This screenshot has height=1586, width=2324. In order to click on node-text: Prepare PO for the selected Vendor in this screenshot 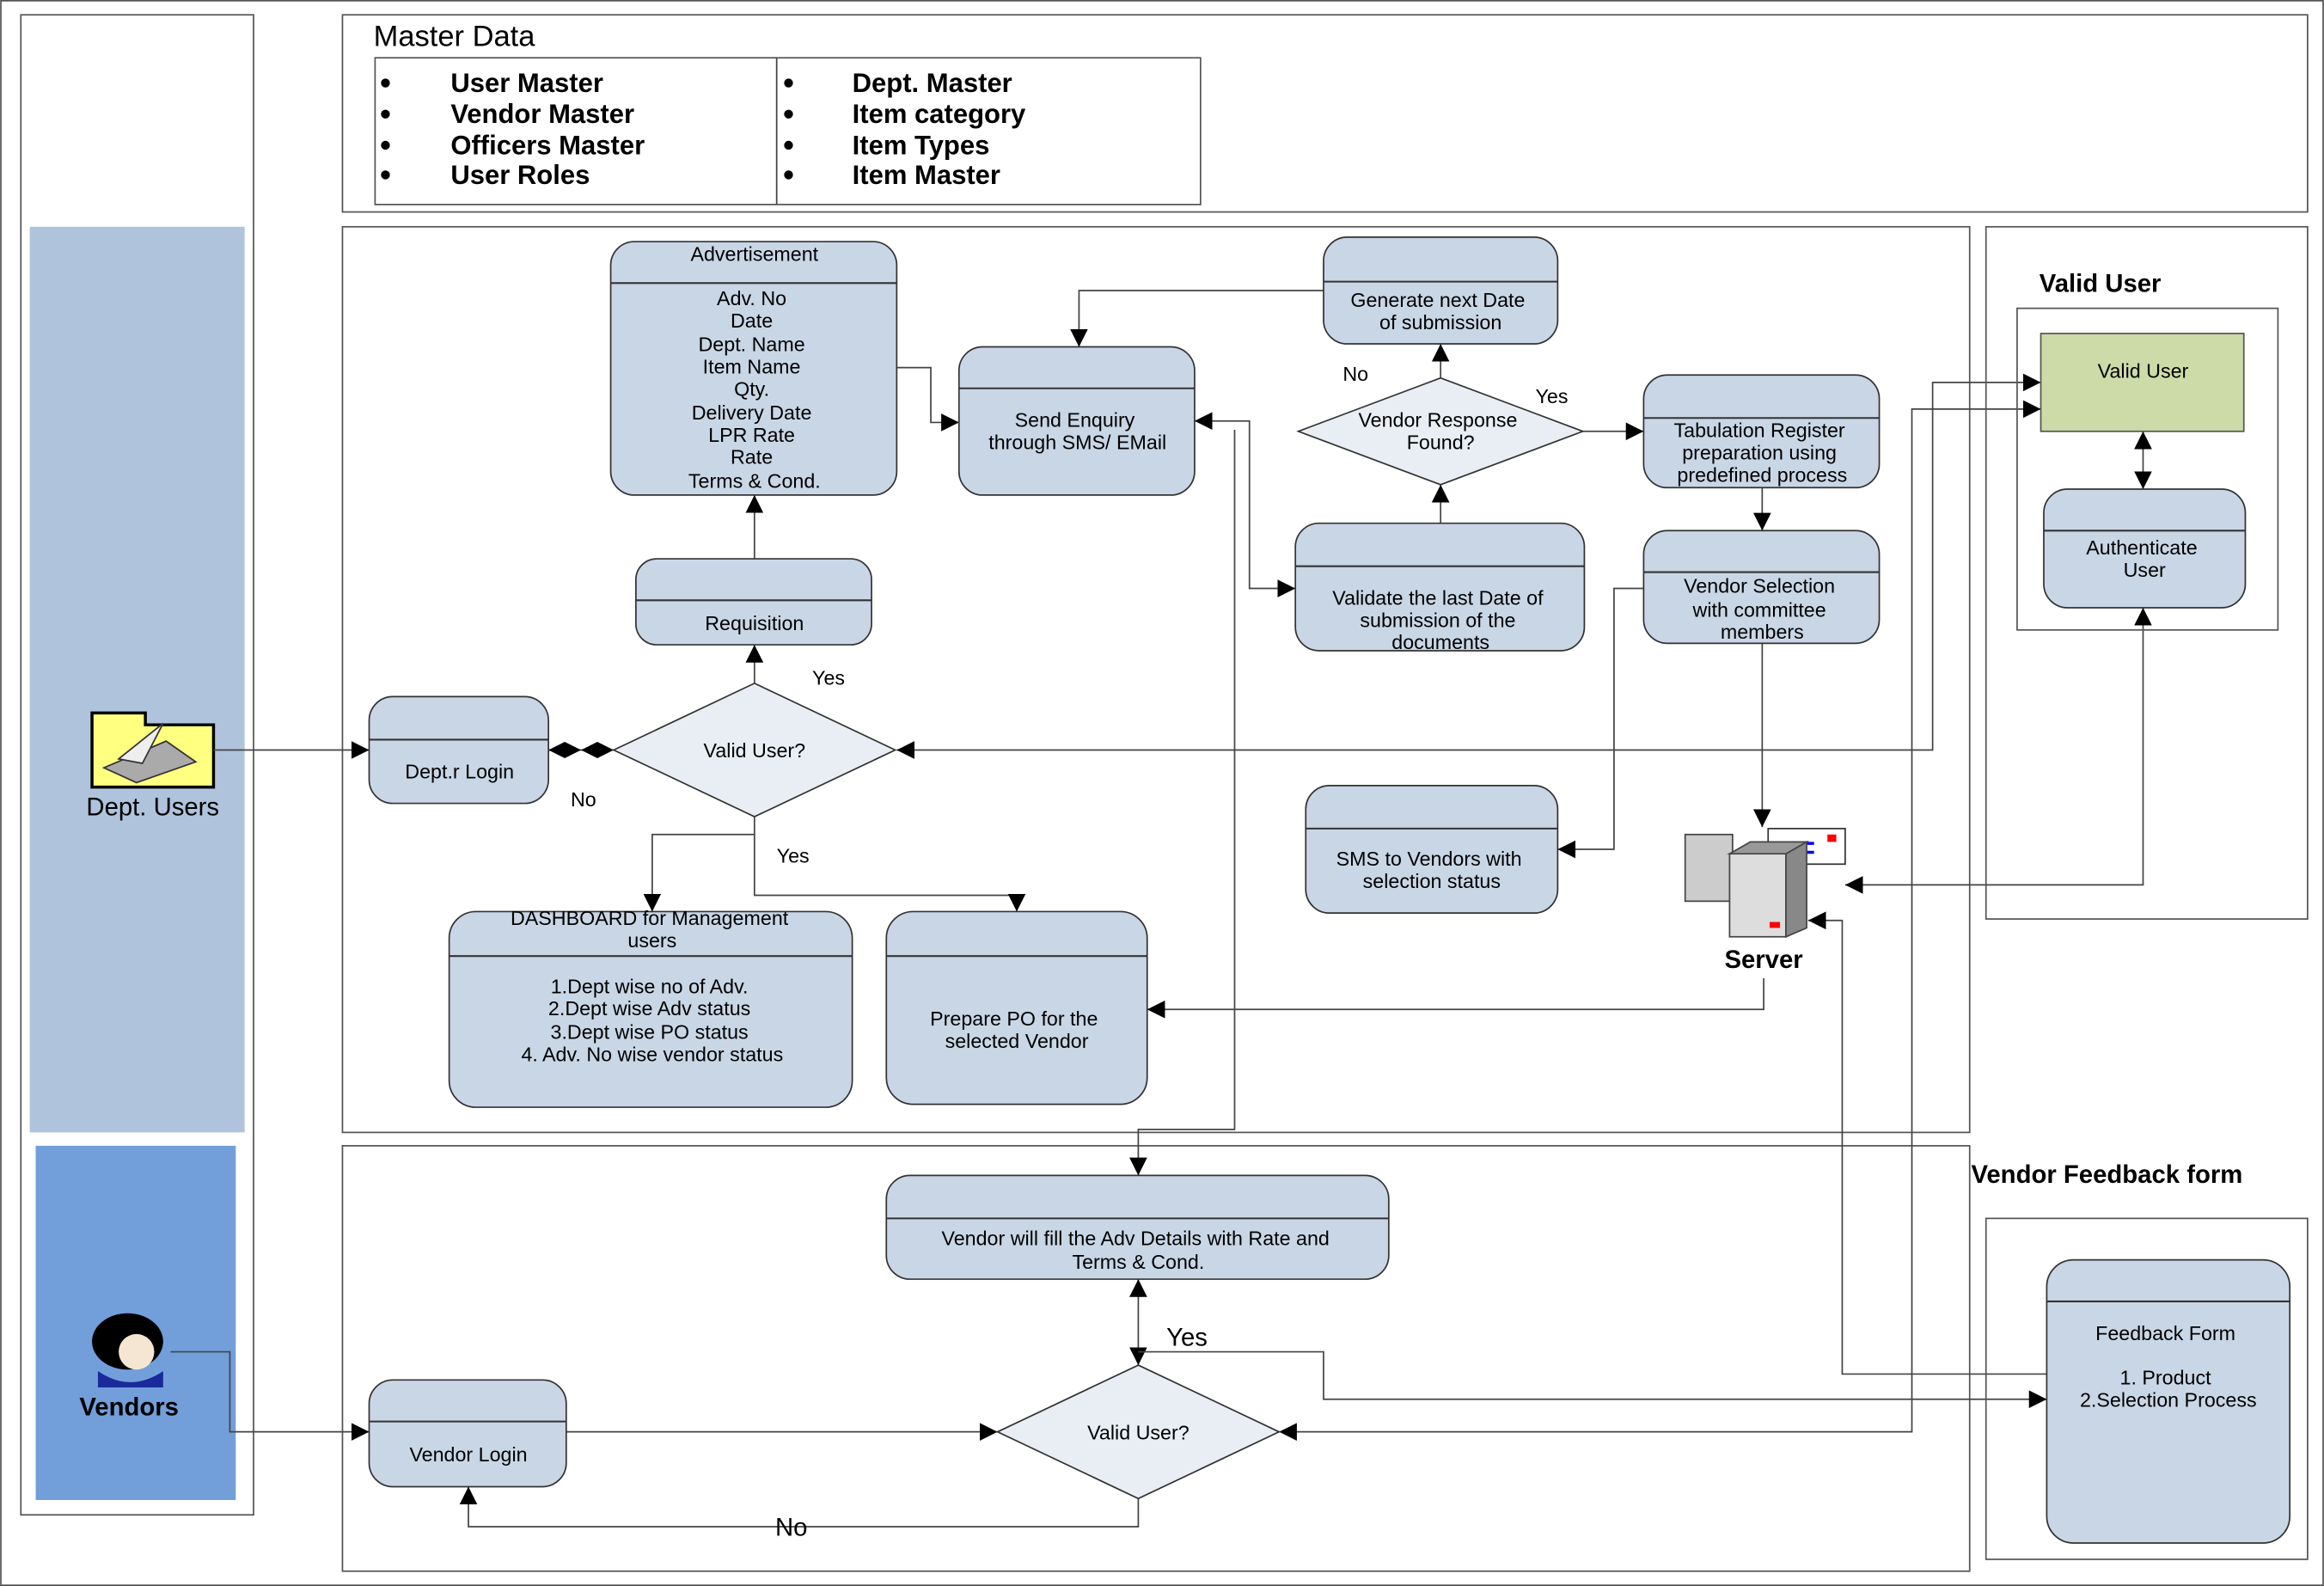, I will do `click(1017, 1029)`.